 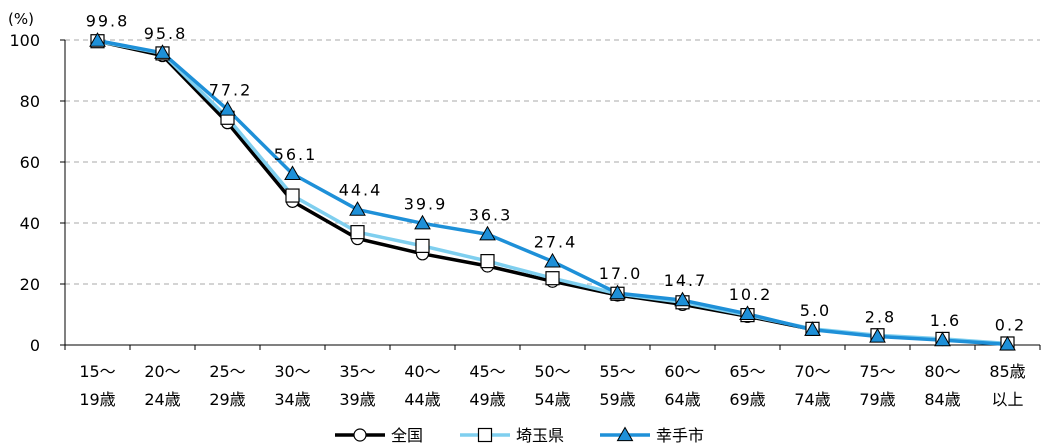 What do you see at coordinates (942, 399) in the screenshot?
I see `x-tick-label: 84歳` at bounding box center [942, 399].